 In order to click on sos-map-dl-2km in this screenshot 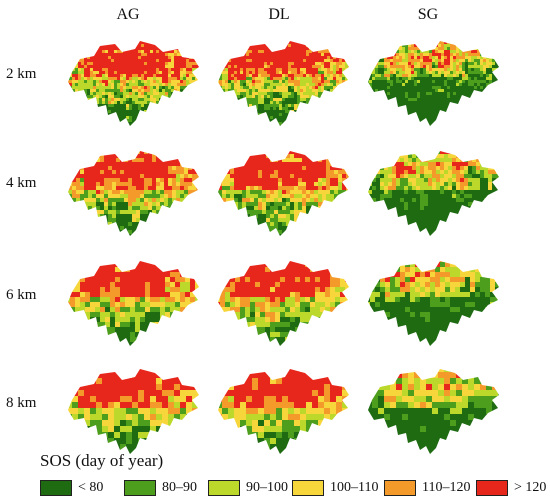, I will do `click(285, 82)`.